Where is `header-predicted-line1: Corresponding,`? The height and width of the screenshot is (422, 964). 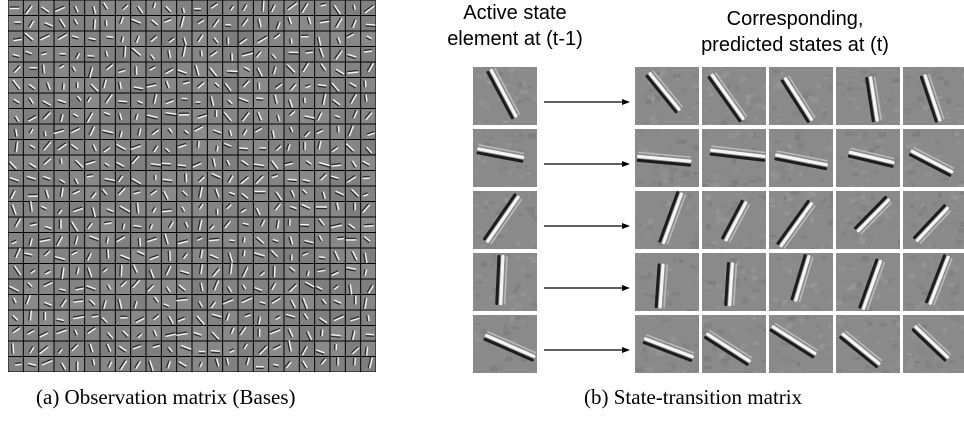 header-predicted-line1: Corresponding, is located at coordinates (795, 19).